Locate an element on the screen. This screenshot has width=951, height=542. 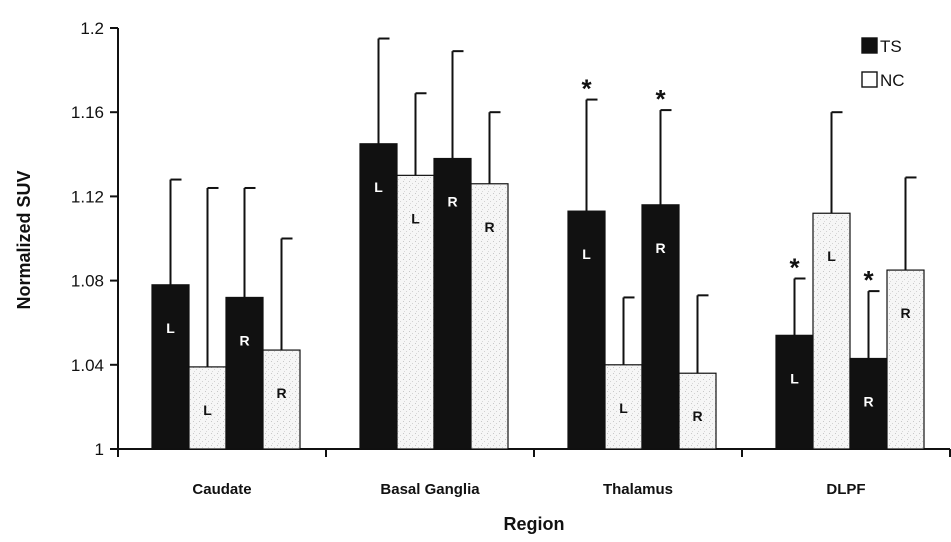
y-axis: 1 1.04 1.08 1.12 1.16 1.2 is located at coordinates (95, 239).